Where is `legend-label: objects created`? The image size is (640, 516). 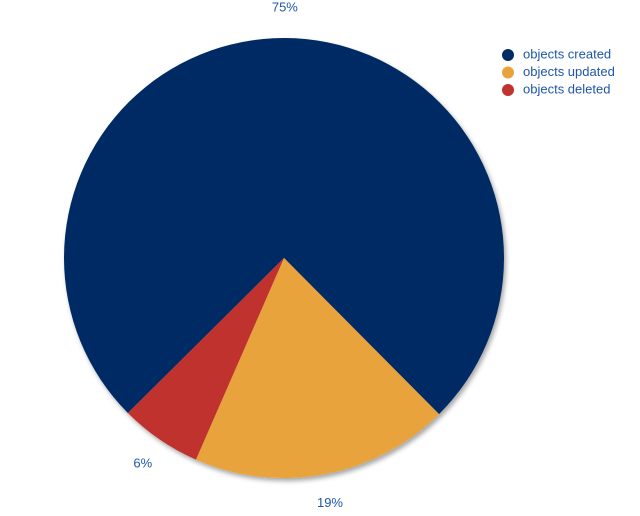
legend-label: objects created is located at coordinates (567, 53).